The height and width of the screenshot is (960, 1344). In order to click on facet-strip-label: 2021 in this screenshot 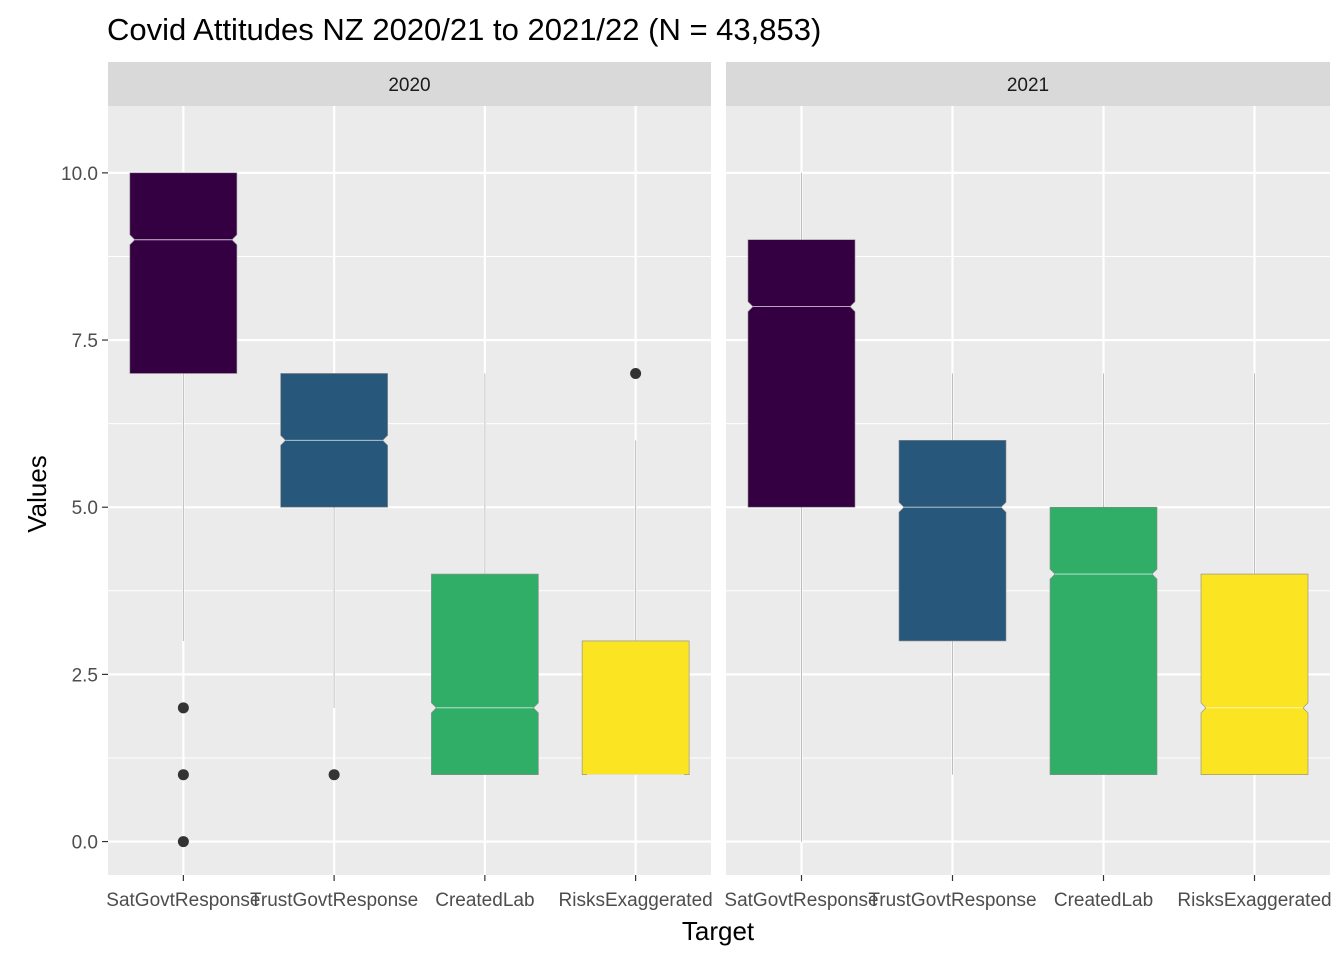, I will do `click(1028, 85)`.